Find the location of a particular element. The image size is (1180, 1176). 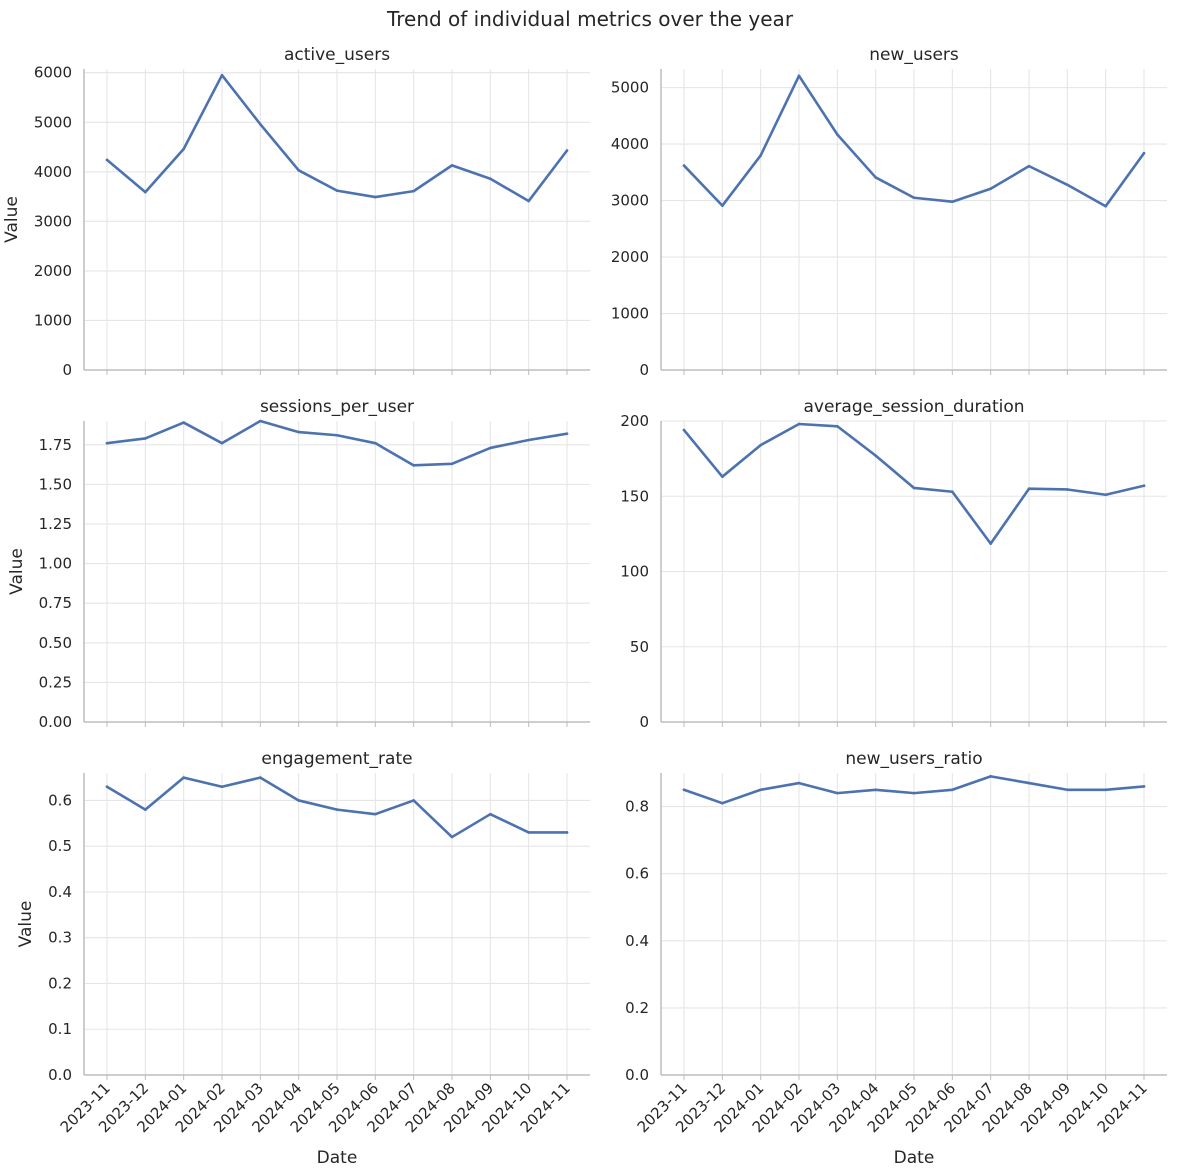

y-tick-label: 150 is located at coordinates (634, 496).